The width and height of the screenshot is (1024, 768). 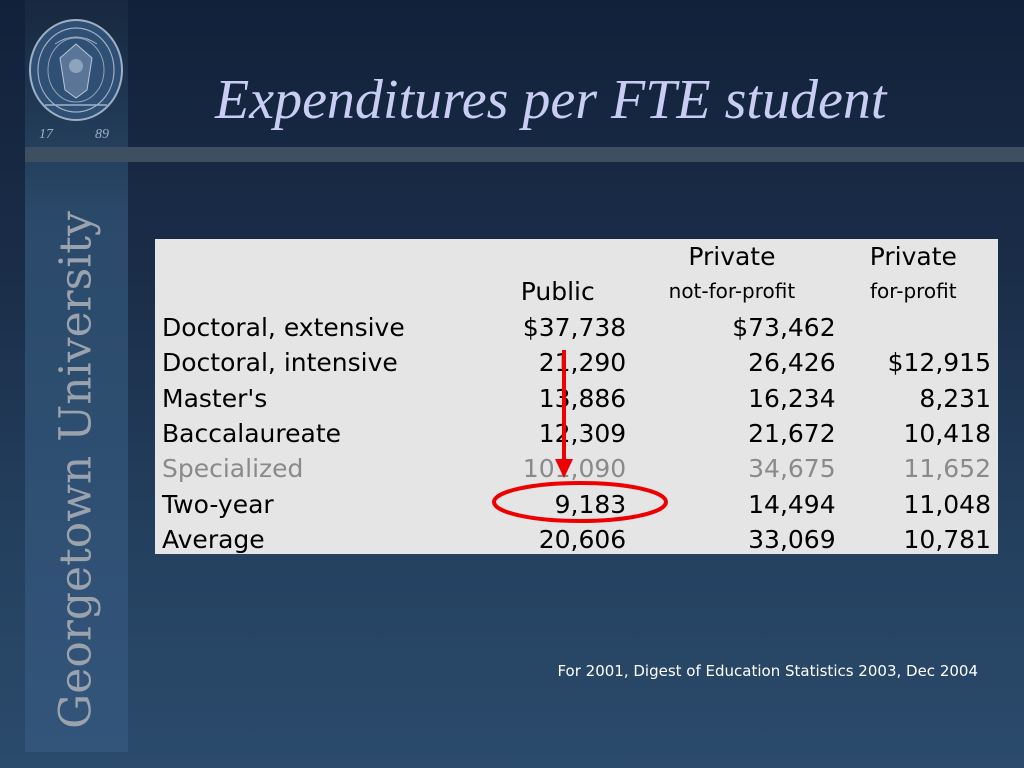 What do you see at coordinates (732, 291) in the screenshot?
I see `header-private-nfp: not-for-profit` at bounding box center [732, 291].